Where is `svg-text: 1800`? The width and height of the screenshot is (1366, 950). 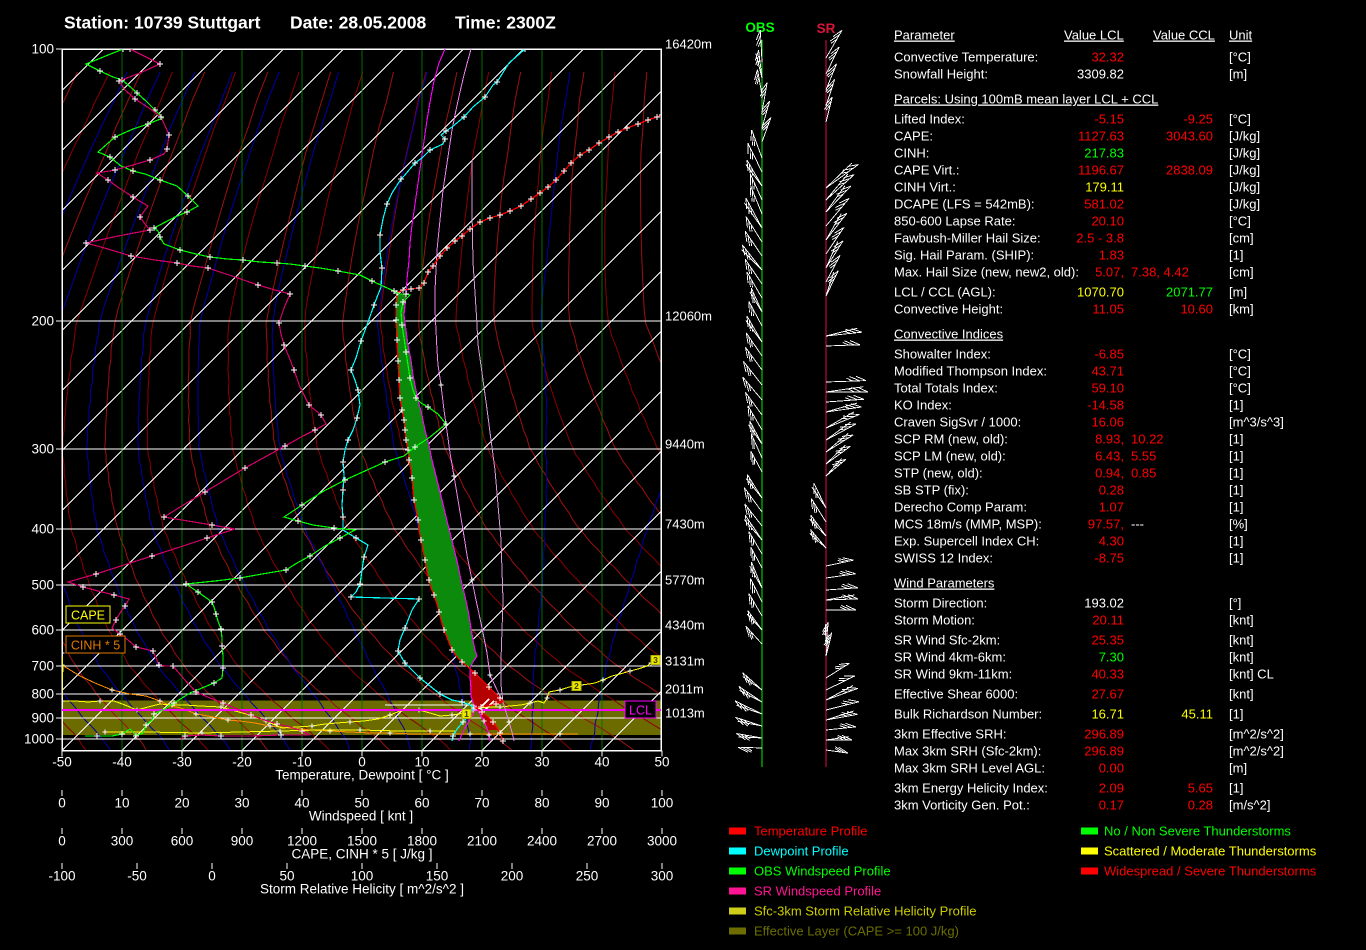 svg-text: 1800 is located at coordinates (422, 841).